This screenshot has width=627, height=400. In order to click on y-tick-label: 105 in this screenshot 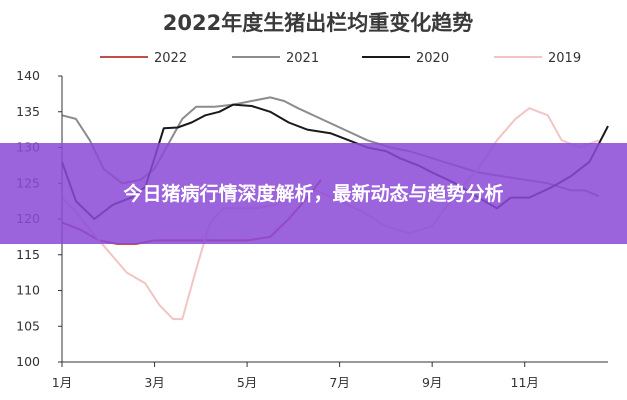, I will do `click(28, 325)`.